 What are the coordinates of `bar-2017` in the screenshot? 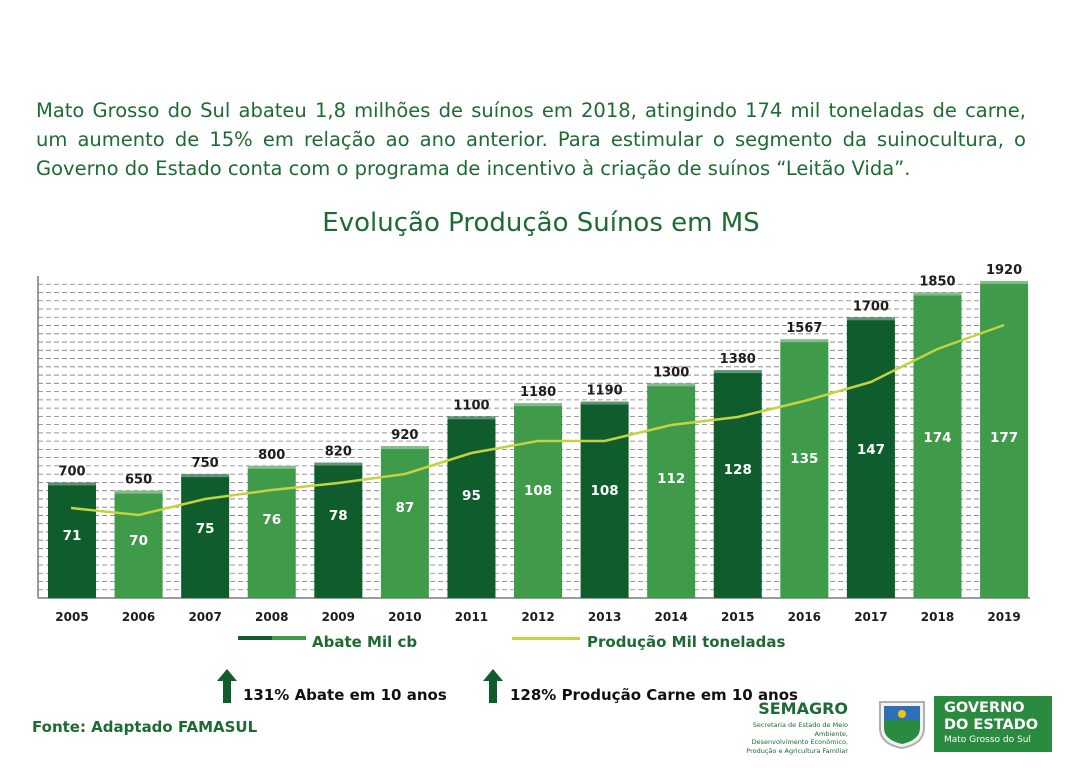 It's located at (870, 457).